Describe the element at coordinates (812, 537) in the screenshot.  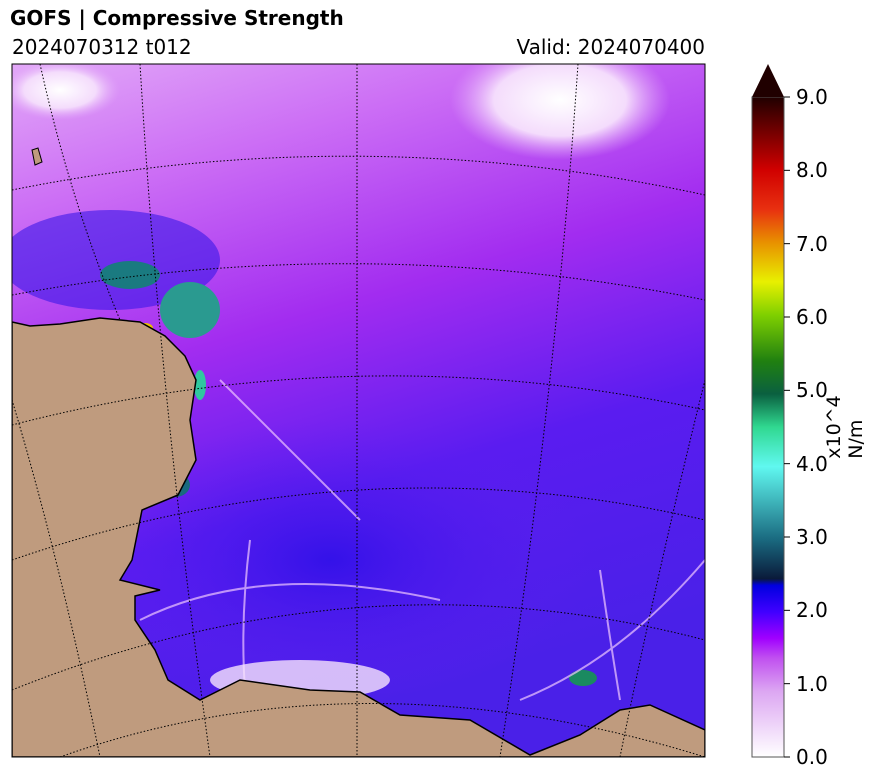
I see `colorbar-tick-label: 3.0` at that location.